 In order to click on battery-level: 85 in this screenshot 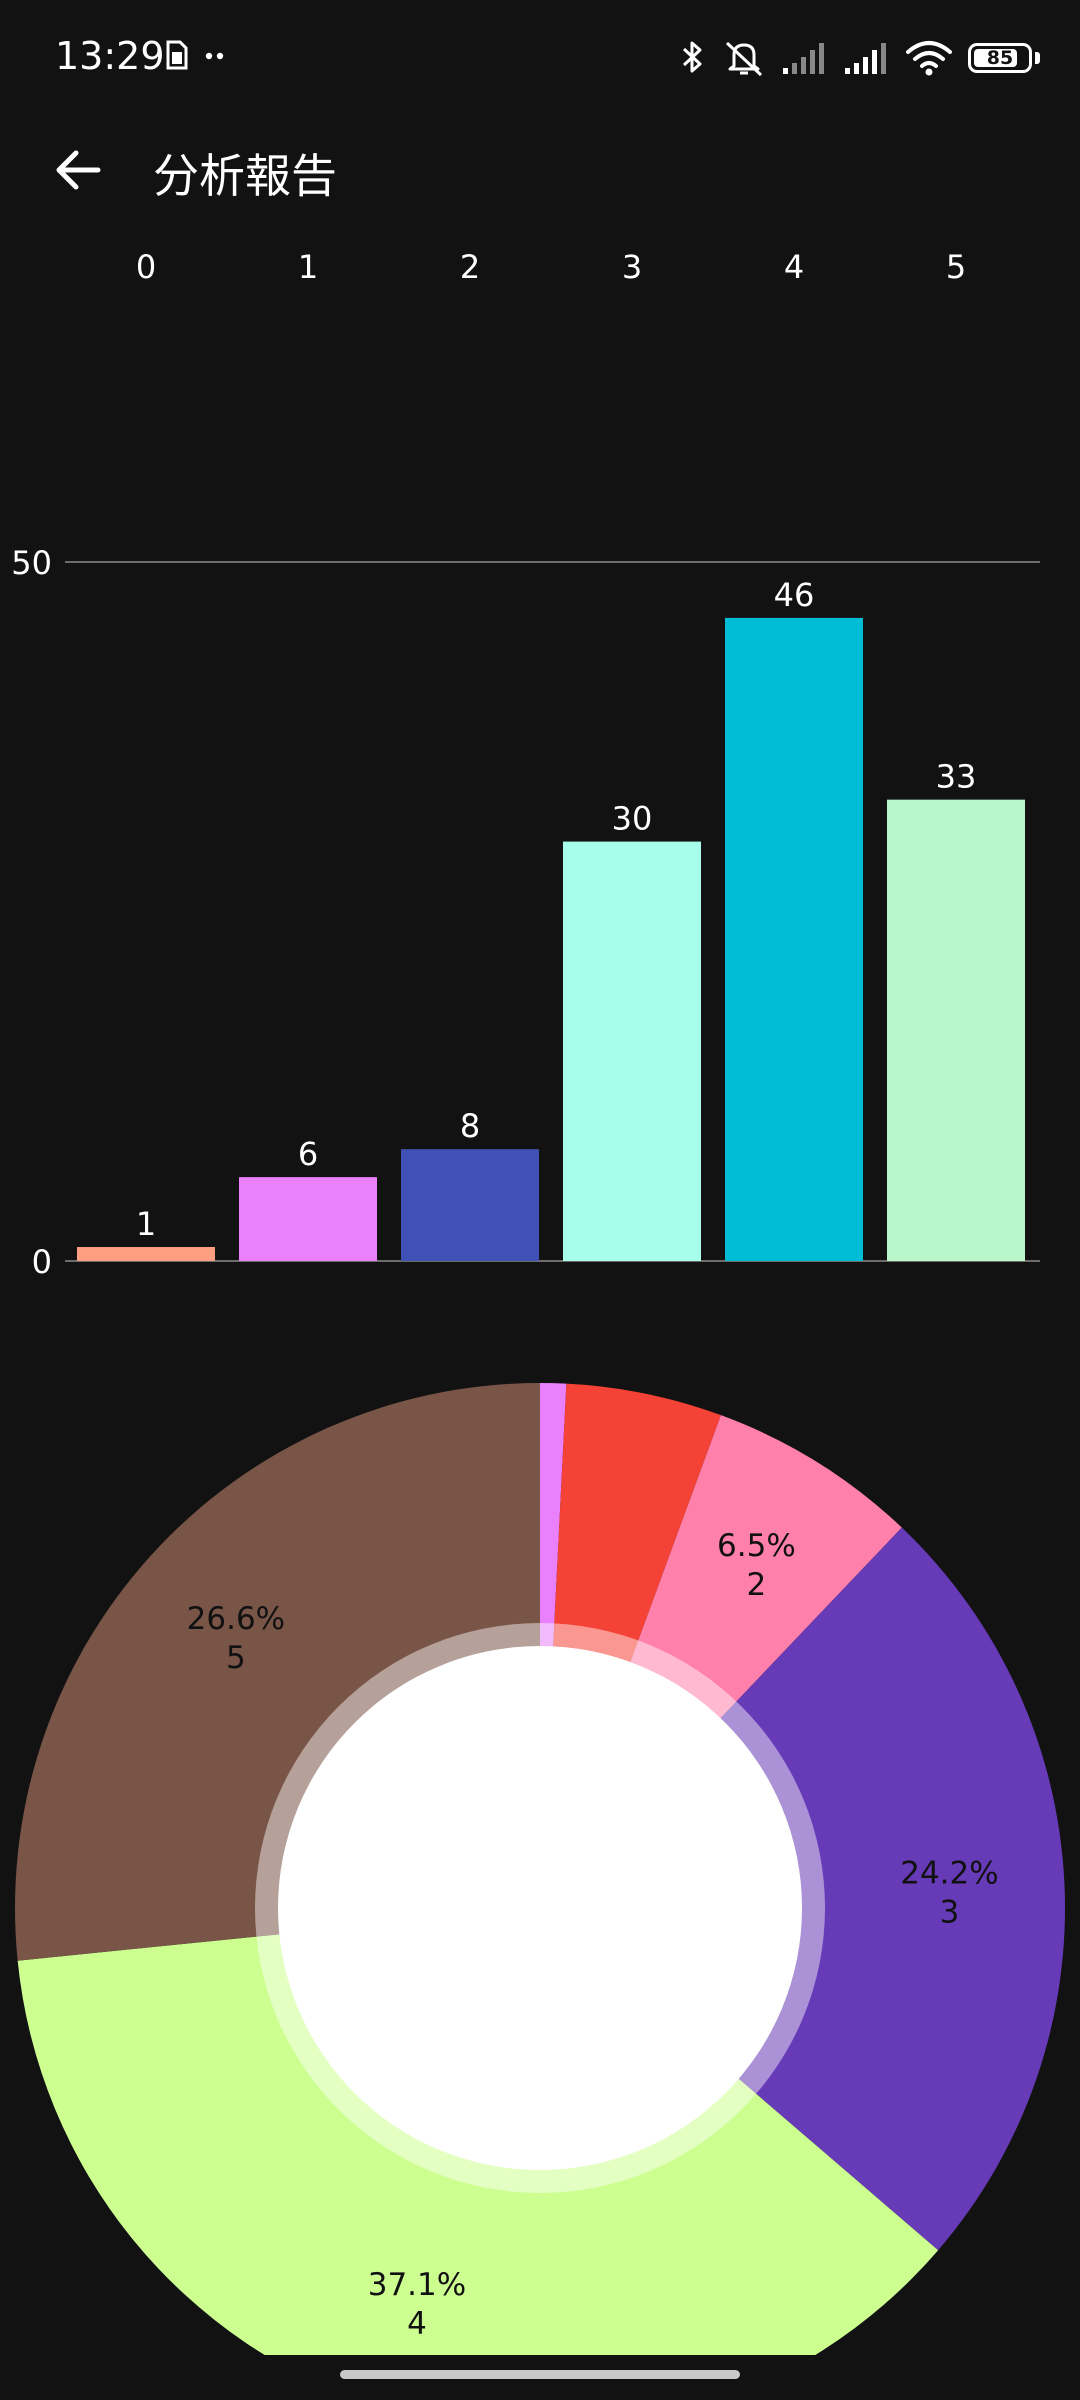, I will do `click(1000, 58)`.